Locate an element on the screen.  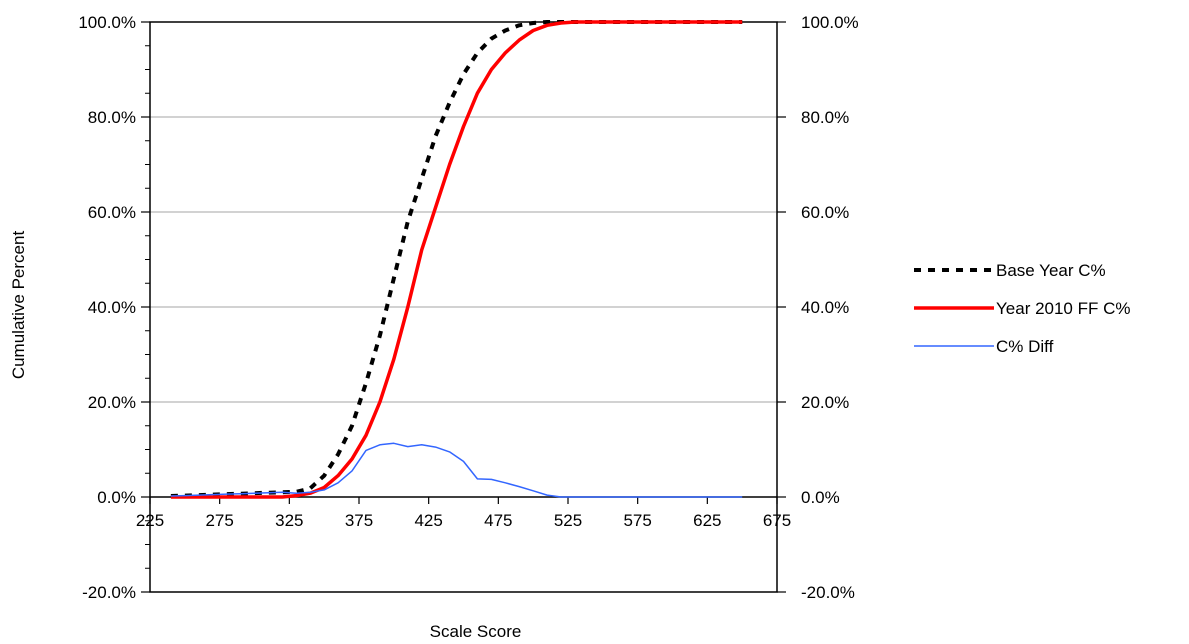
y-tick-label-left: 60.0% is located at coordinates (112, 212).